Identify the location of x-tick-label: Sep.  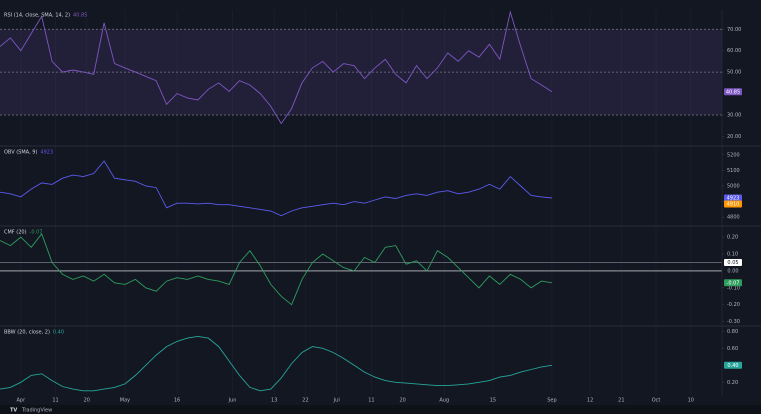
(551, 401).